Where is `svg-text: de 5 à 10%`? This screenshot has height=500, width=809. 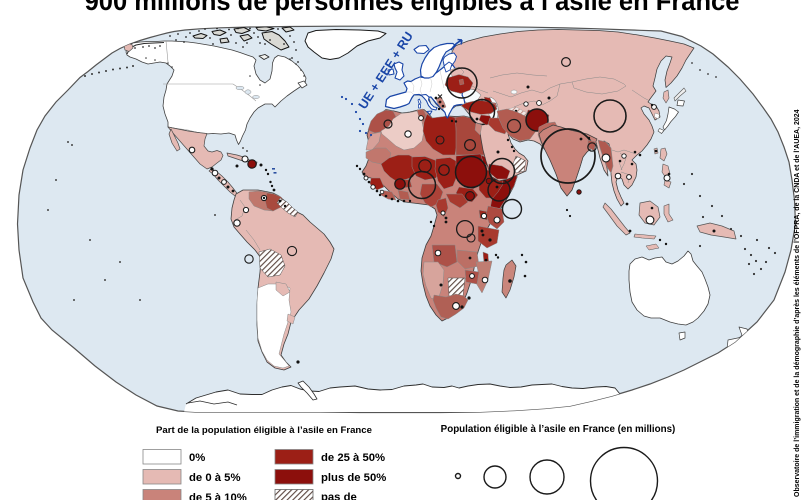
svg-text: de 5 à 10% is located at coordinates (218, 496).